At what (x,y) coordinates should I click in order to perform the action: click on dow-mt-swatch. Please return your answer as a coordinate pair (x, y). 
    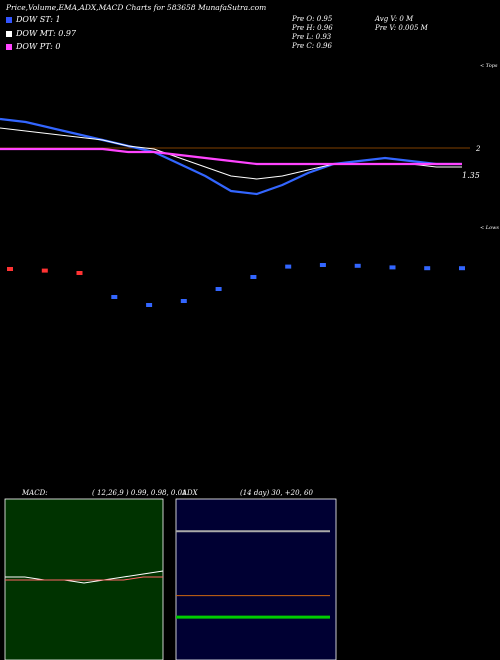
    Looking at the image, I should click on (9, 34).